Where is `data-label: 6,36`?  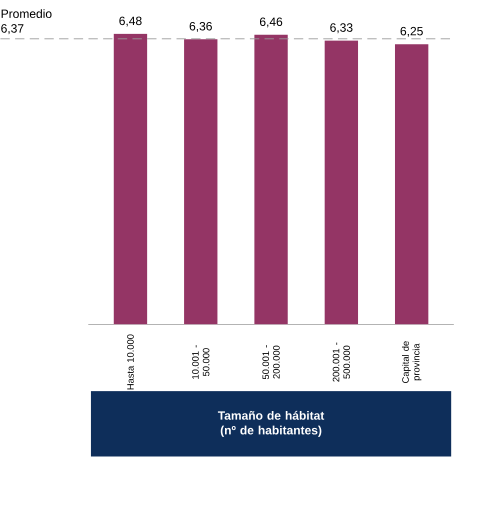 data-label: 6,36 is located at coordinates (201, 27).